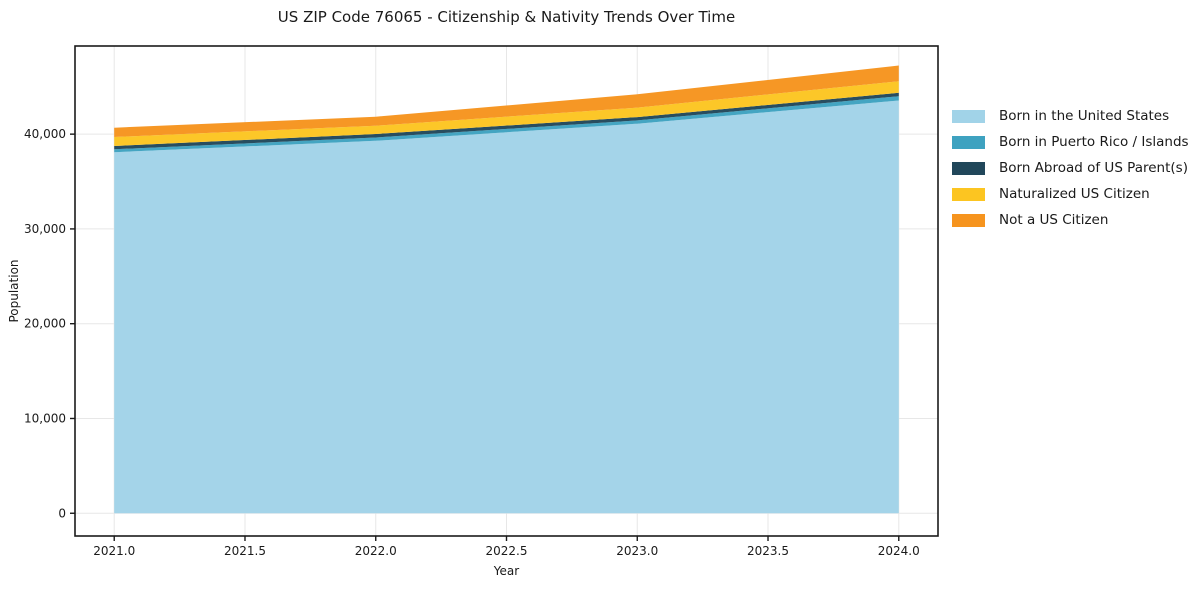  Describe the element at coordinates (45, 418) in the screenshot. I see `y-tick-label: 10,000` at that location.